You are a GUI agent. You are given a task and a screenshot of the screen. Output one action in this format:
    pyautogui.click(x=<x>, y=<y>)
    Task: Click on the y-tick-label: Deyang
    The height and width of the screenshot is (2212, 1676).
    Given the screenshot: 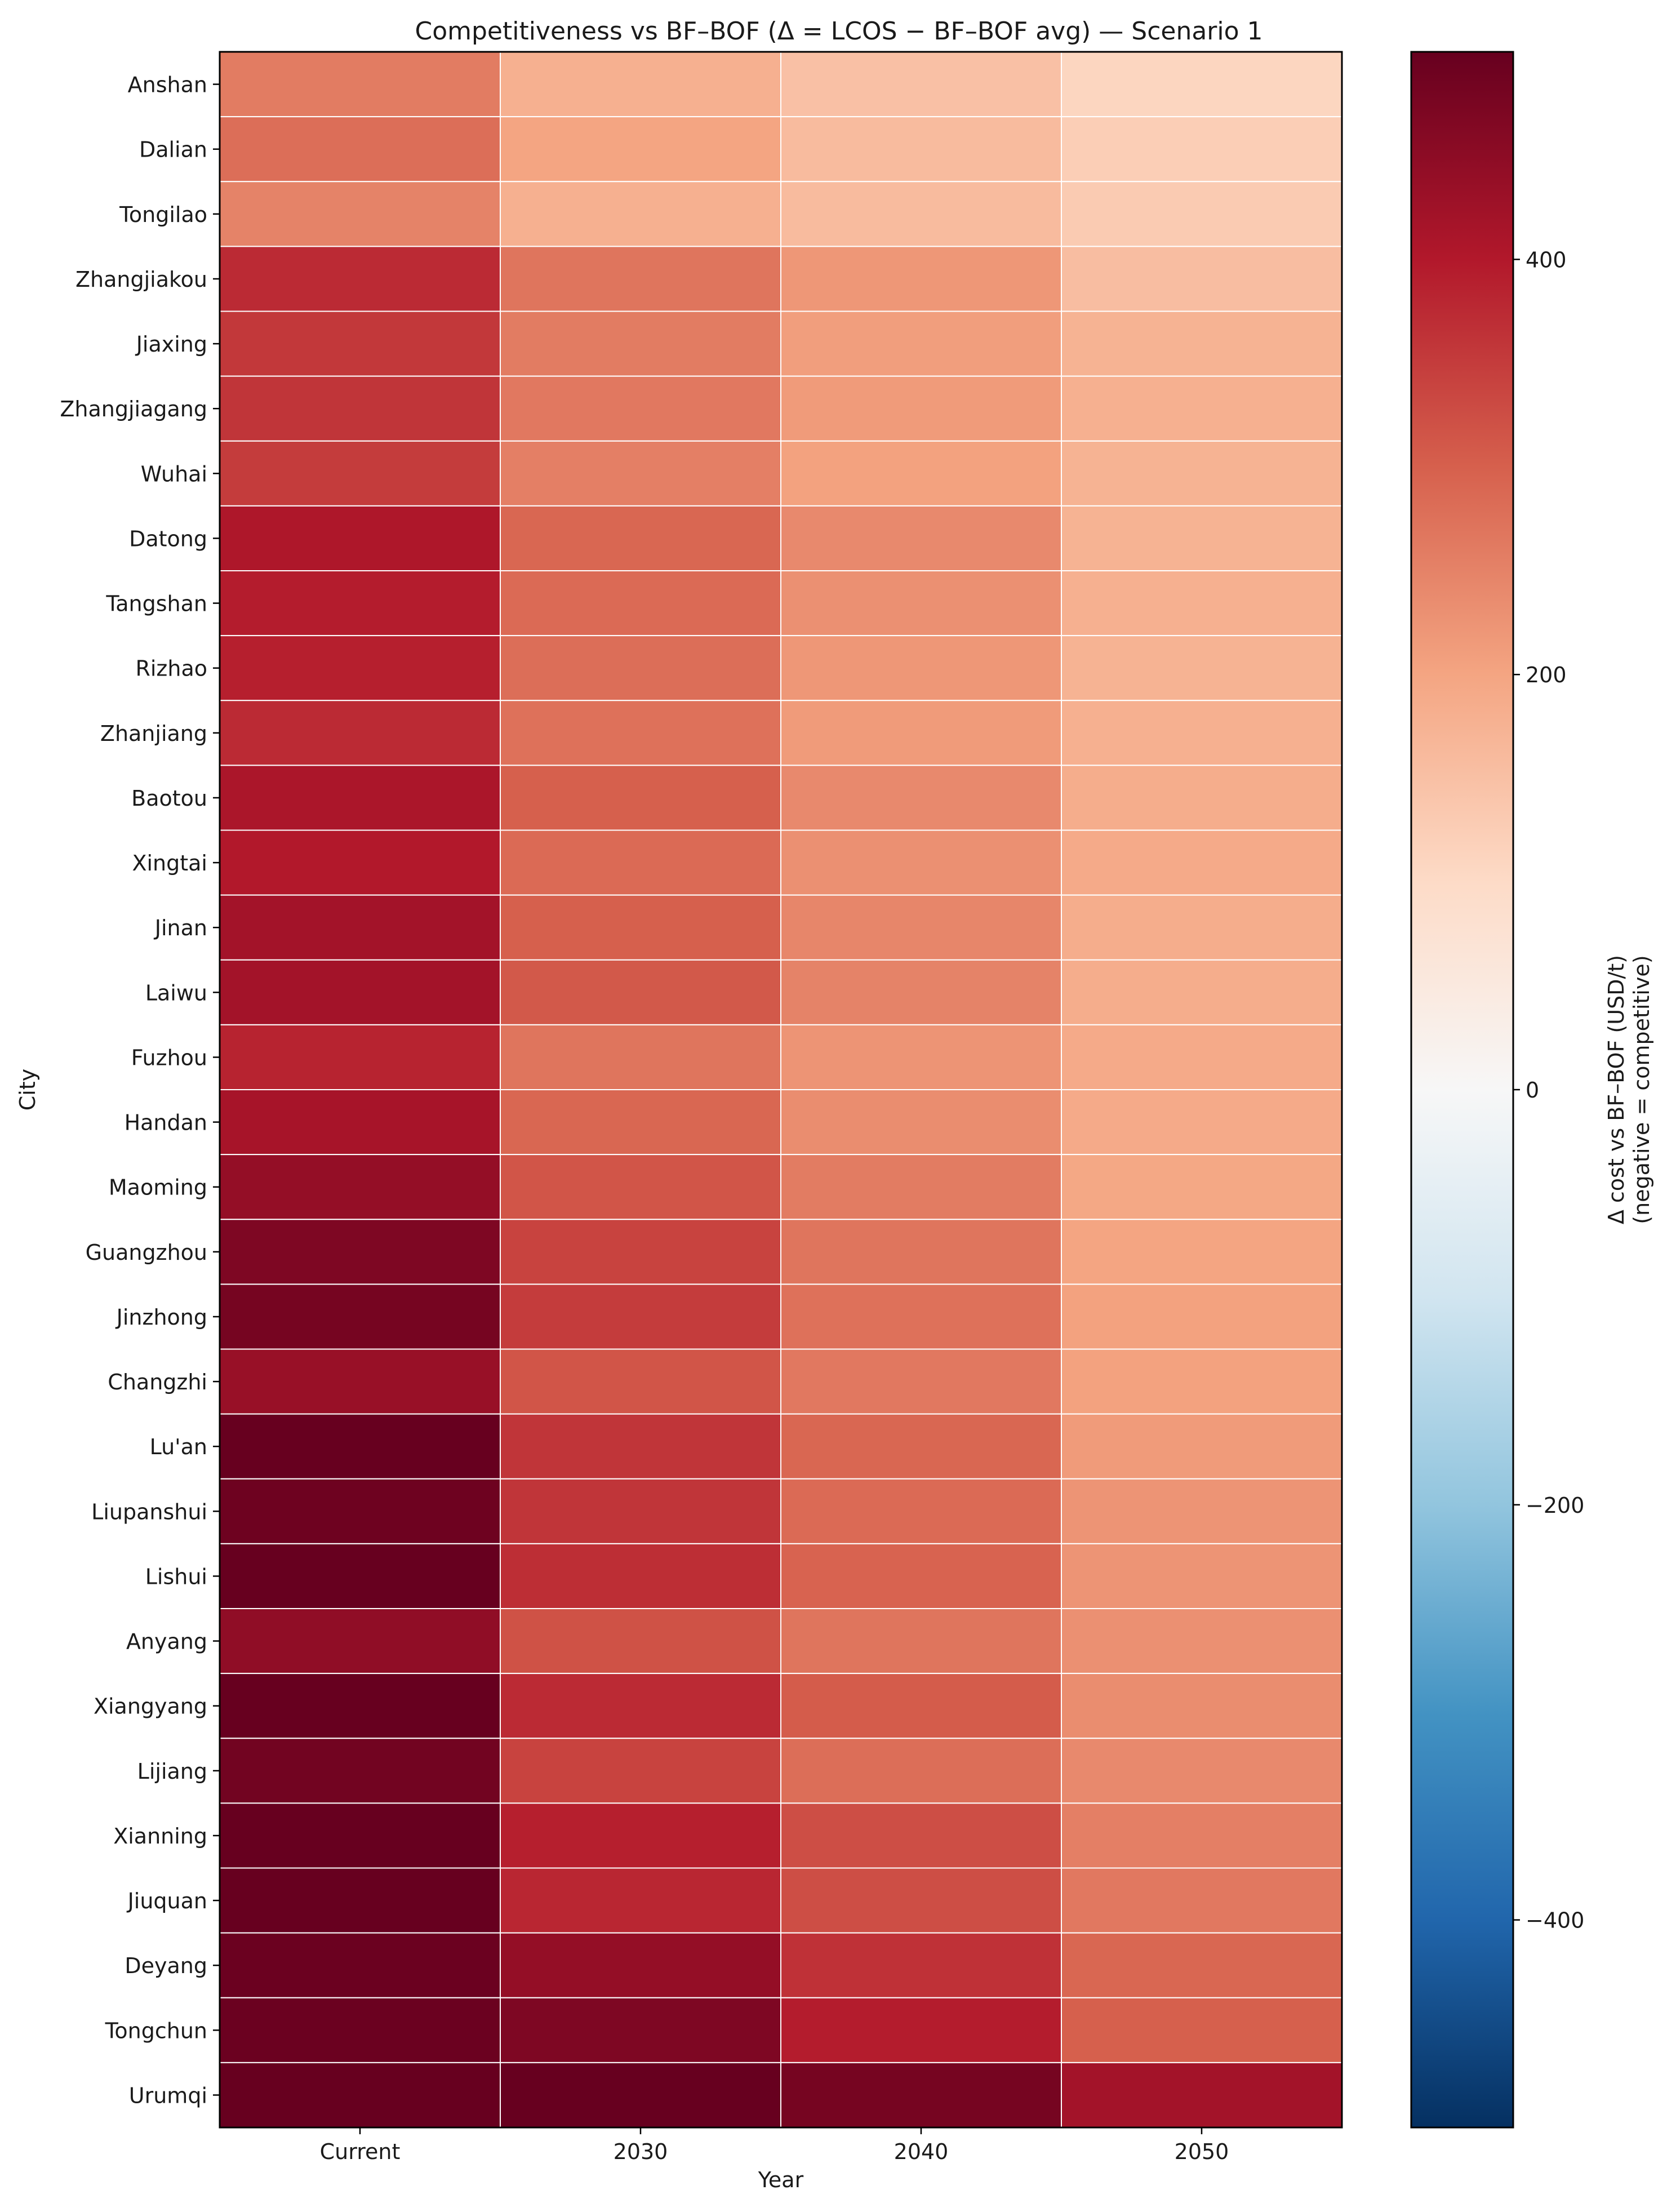 What is the action you would take?
    pyautogui.click(x=166, y=1965)
    